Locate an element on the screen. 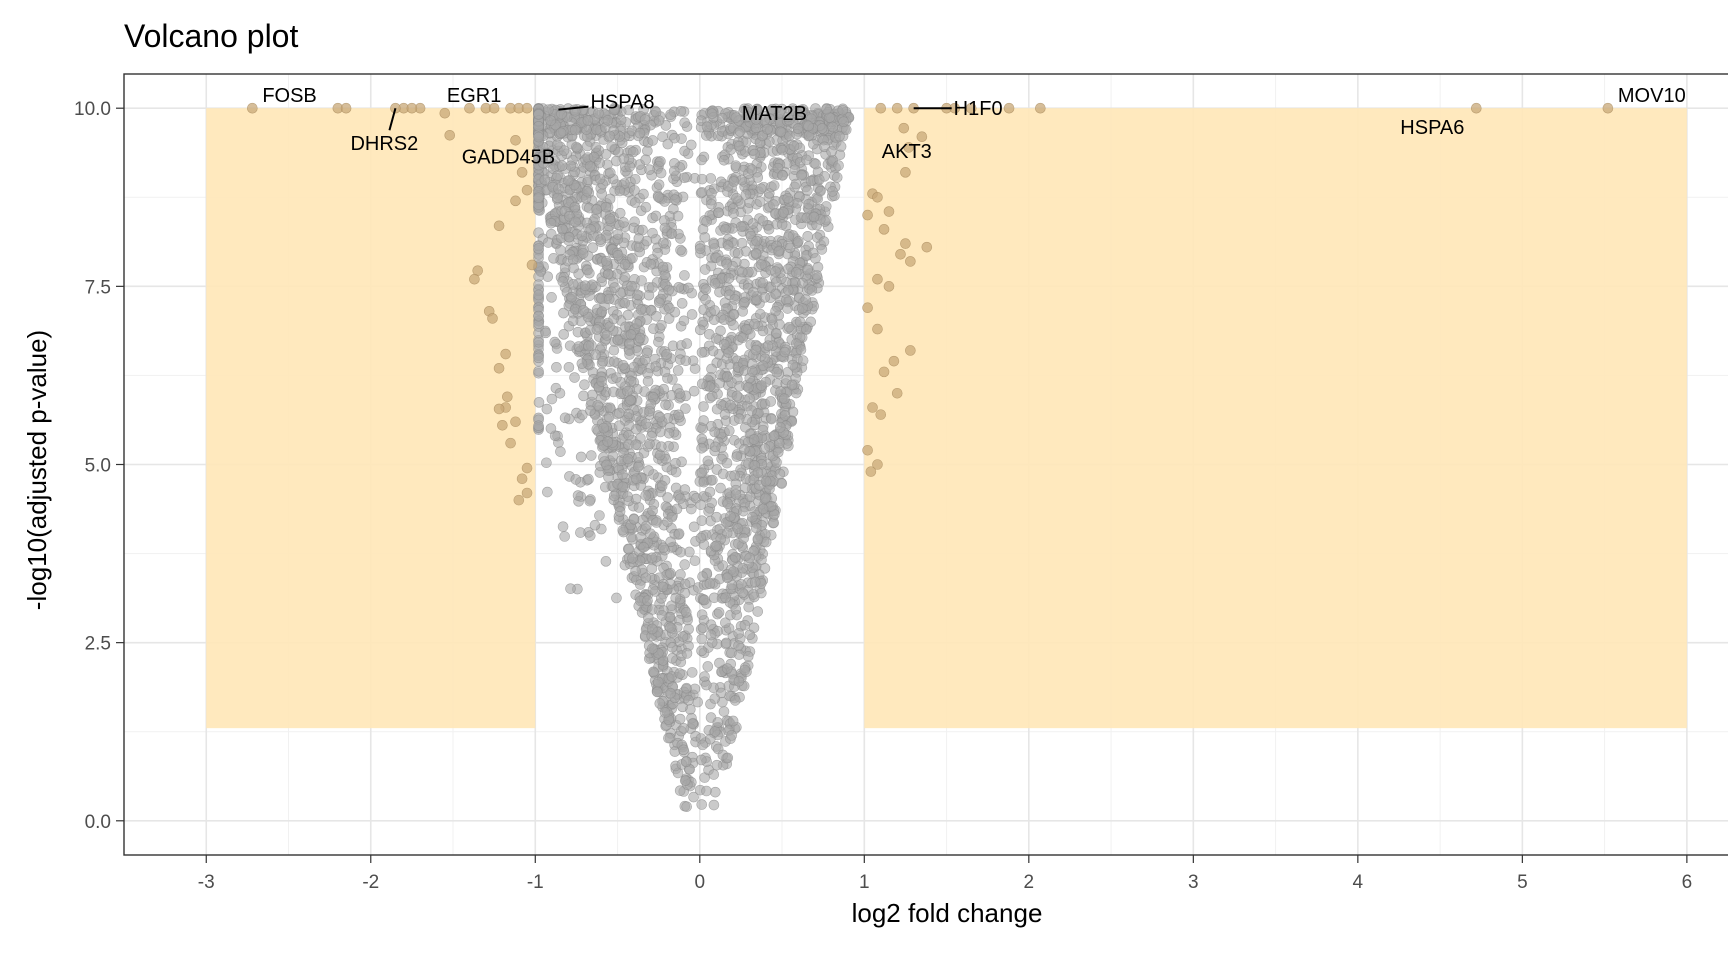 The height and width of the screenshot is (960, 1728). gene-label: HSPA6 is located at coordinates (1432, 128).